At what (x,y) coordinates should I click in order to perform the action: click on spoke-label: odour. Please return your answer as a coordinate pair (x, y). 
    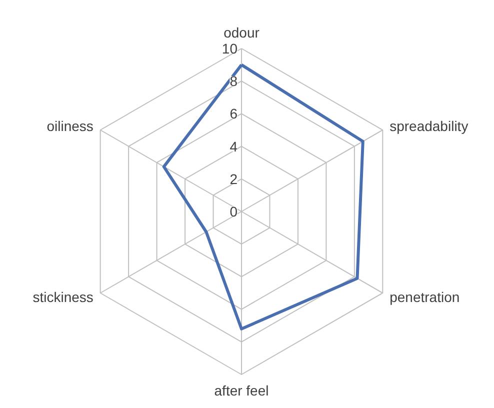
    Looking at the image, I should click on (242, 32).